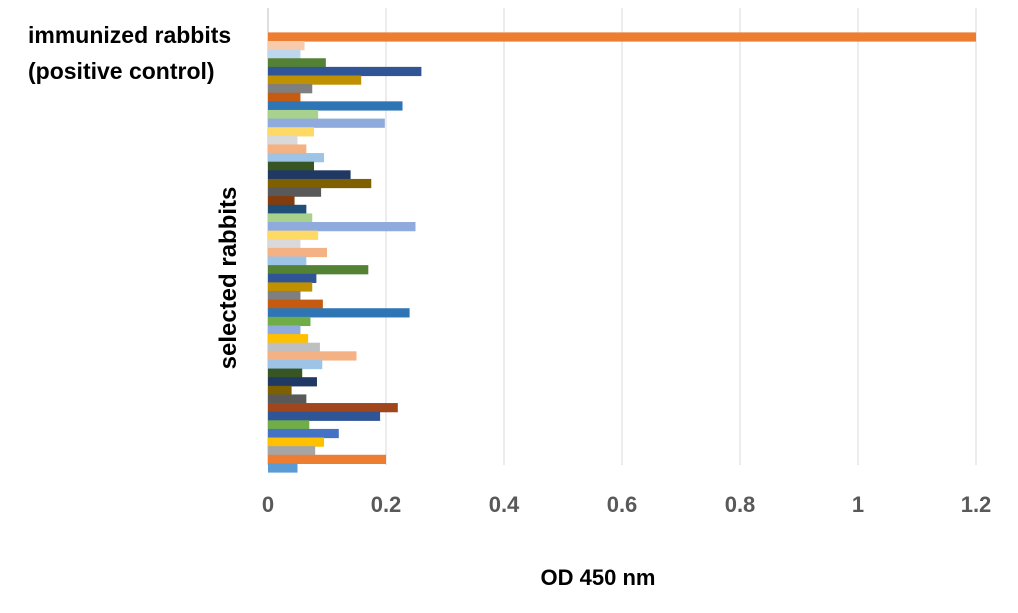 This screenshot has height=613, width=1018. What do you see at coordinates (740, 504) in the screenshot?
I see `x-tick-label: 0.8` at bounding box center [740, 504].